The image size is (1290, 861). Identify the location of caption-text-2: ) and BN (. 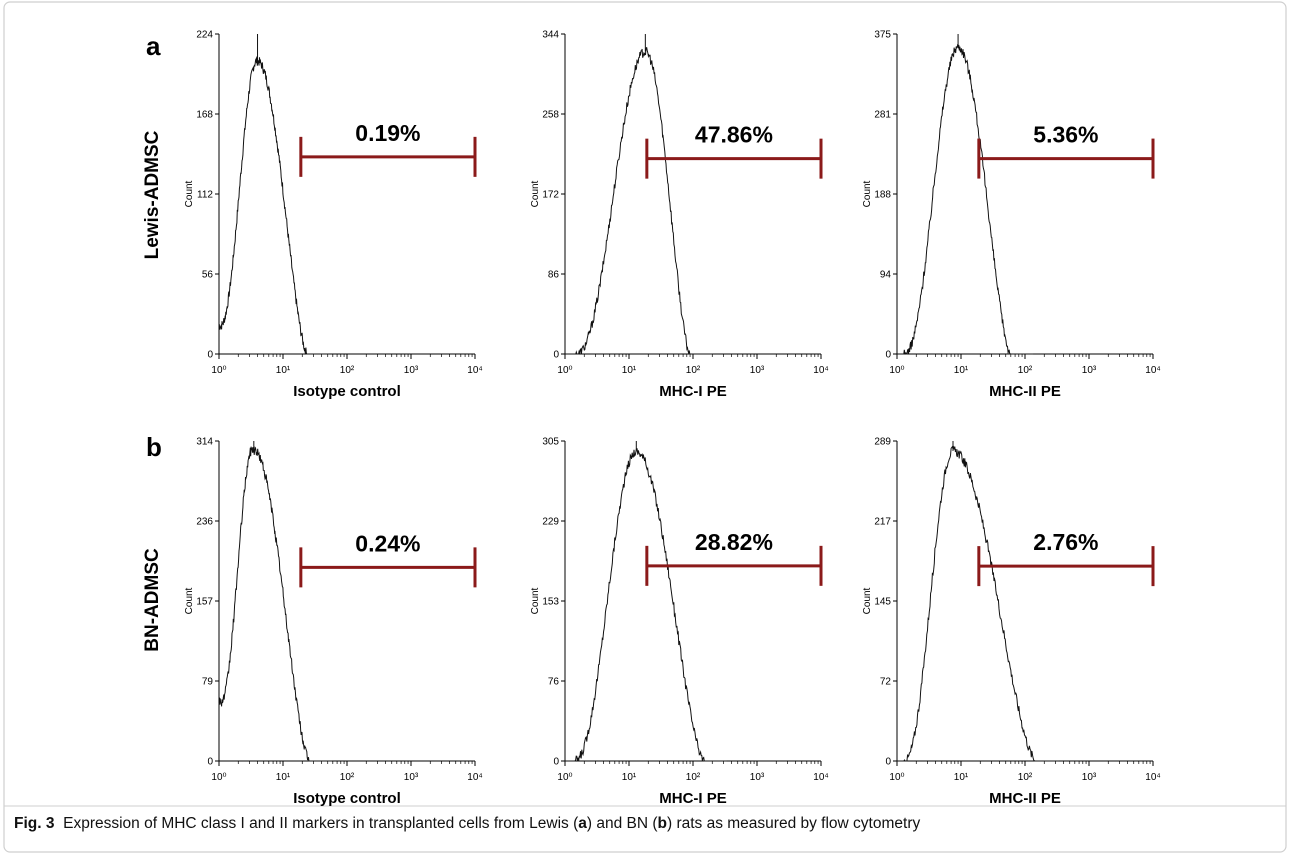
(622, 823).